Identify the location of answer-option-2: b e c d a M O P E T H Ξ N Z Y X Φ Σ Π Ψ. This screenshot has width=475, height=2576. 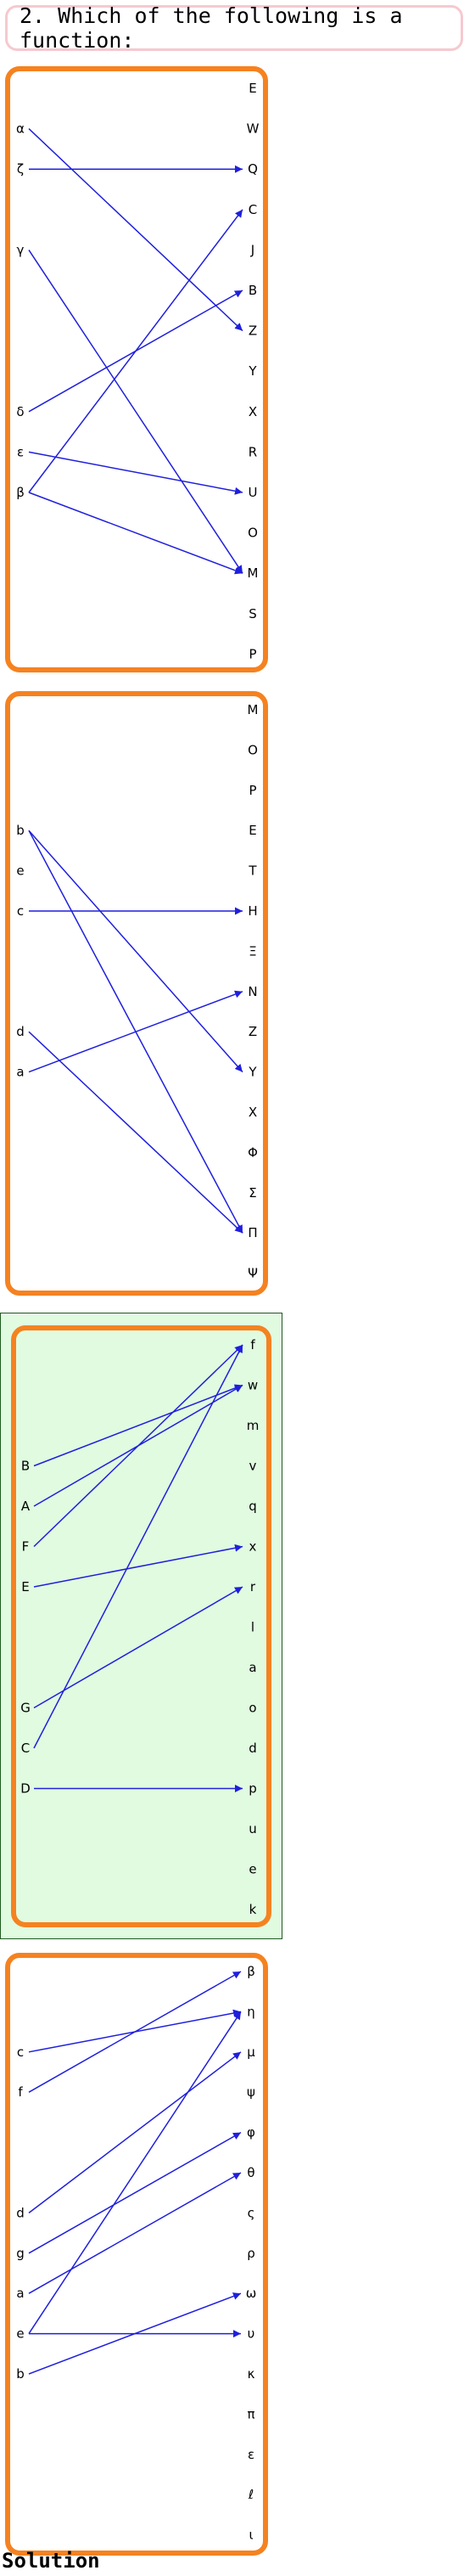
(136, 994).